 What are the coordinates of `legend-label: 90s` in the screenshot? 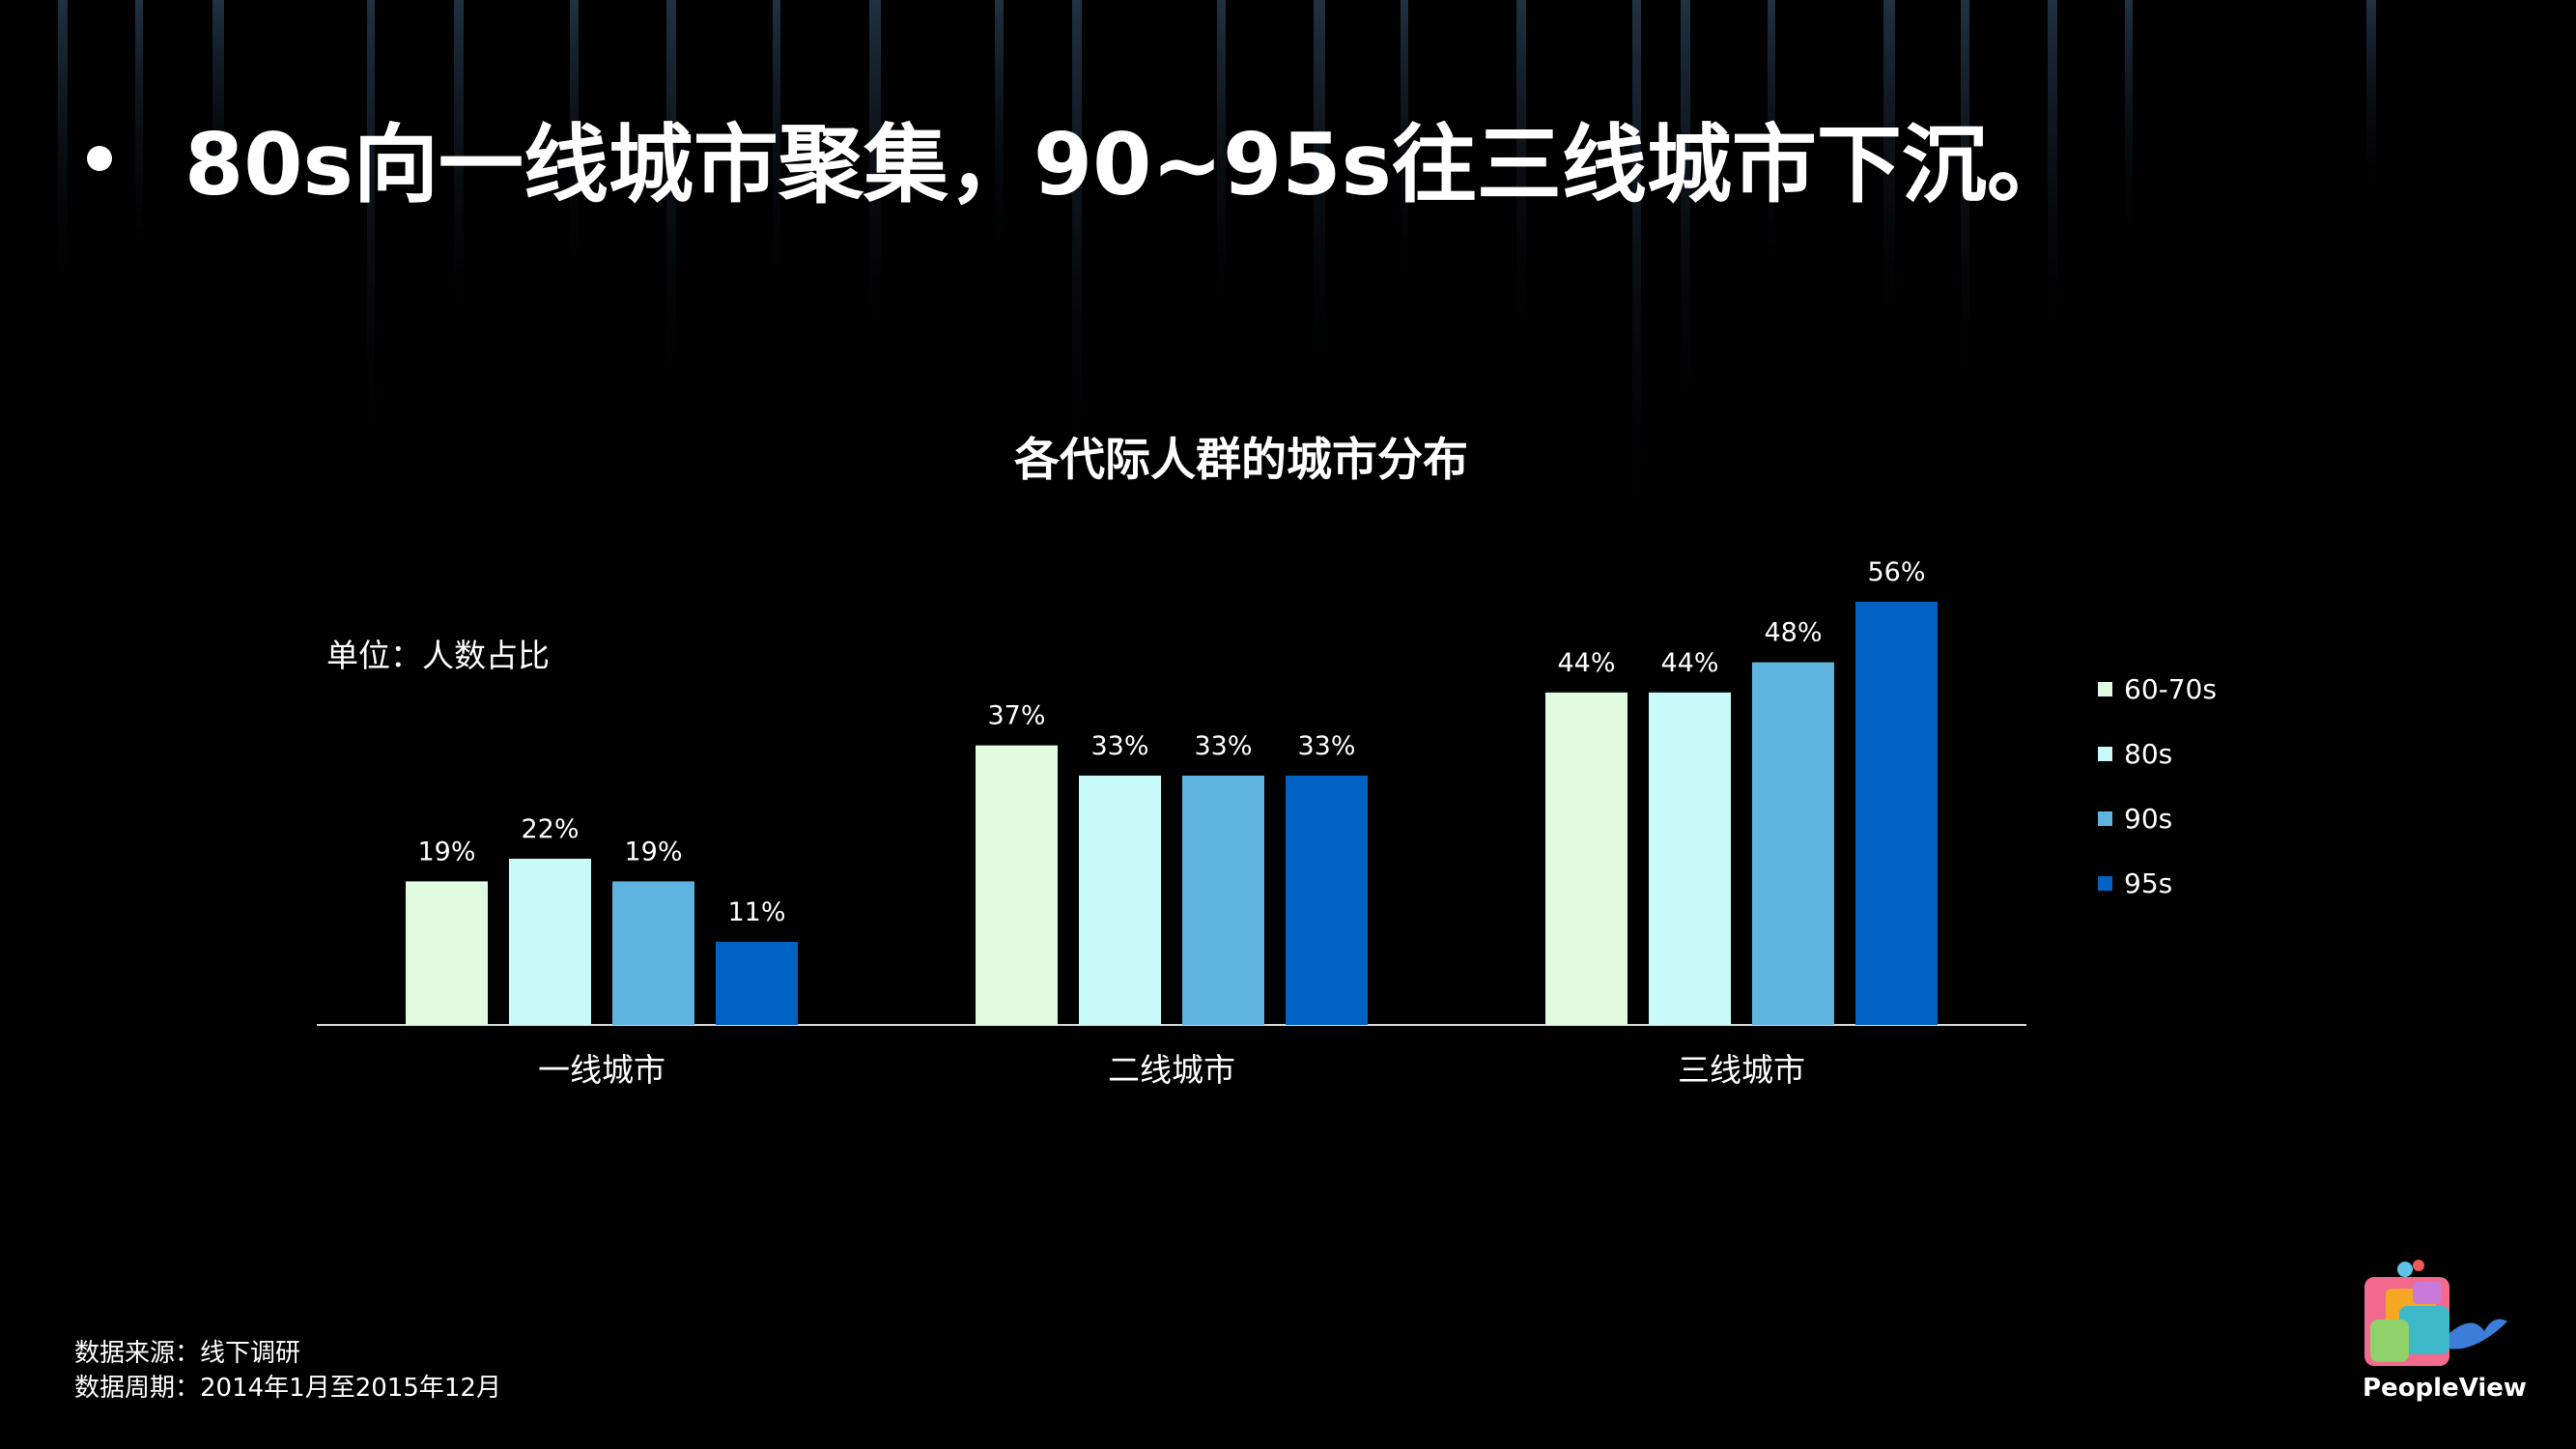 It's located at (2148, 819).